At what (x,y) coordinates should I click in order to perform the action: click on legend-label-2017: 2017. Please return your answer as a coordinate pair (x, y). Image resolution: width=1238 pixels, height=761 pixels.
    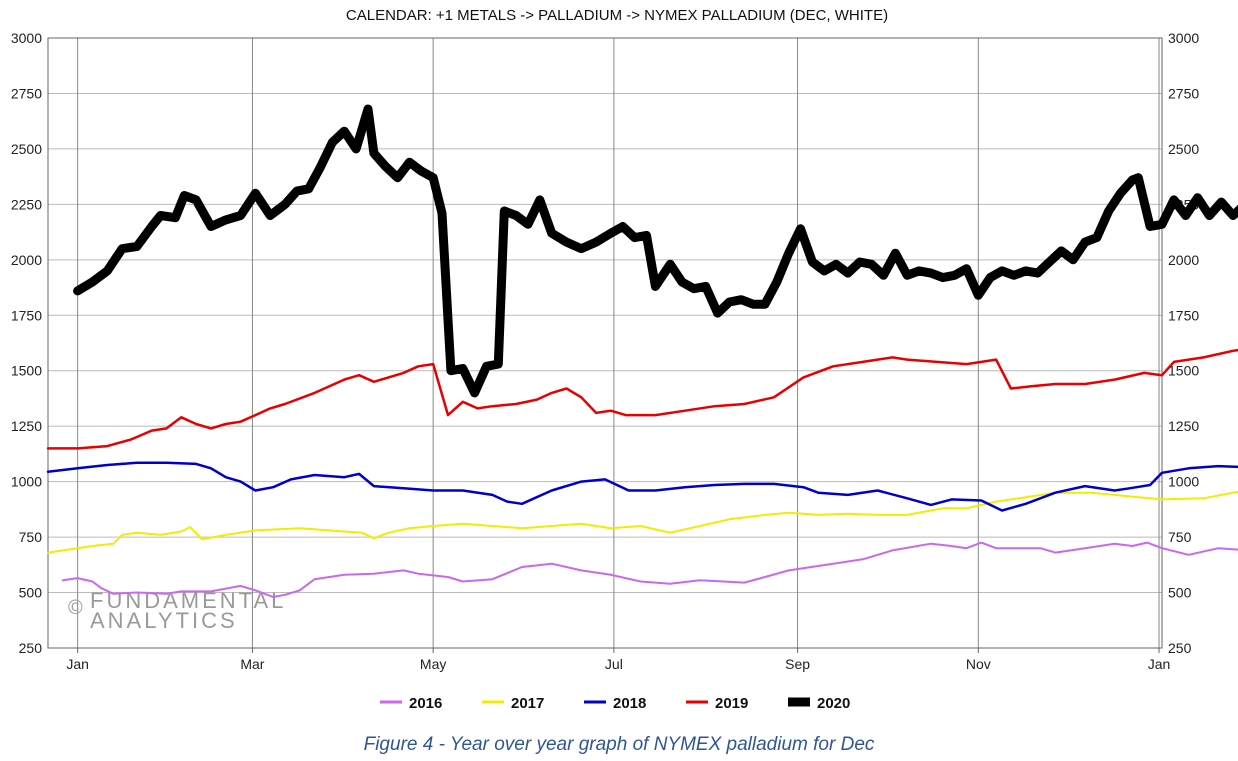
    Looking at the image, I should click on (527, 703).